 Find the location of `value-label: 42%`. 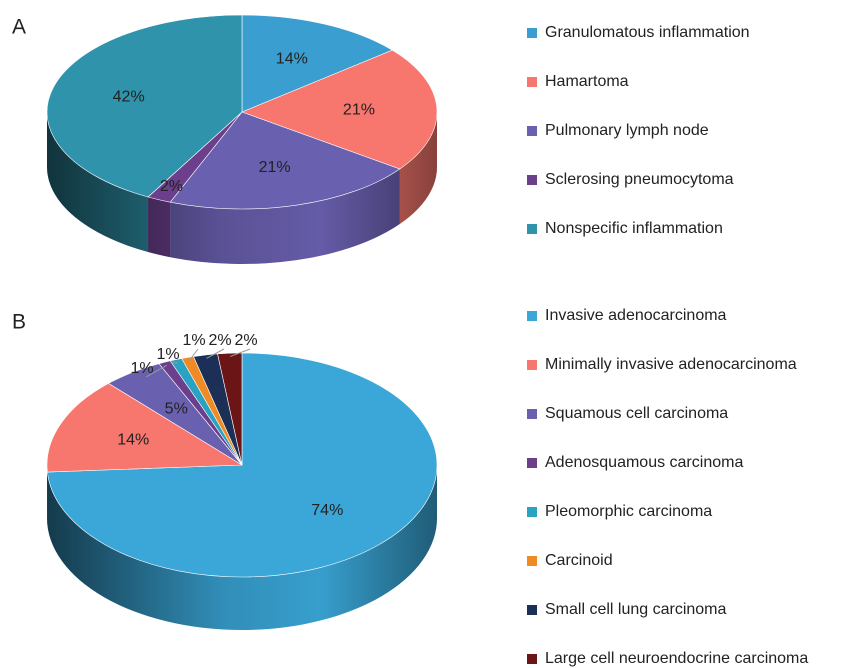

value-label: 42% is located at coordinates (129, 97).